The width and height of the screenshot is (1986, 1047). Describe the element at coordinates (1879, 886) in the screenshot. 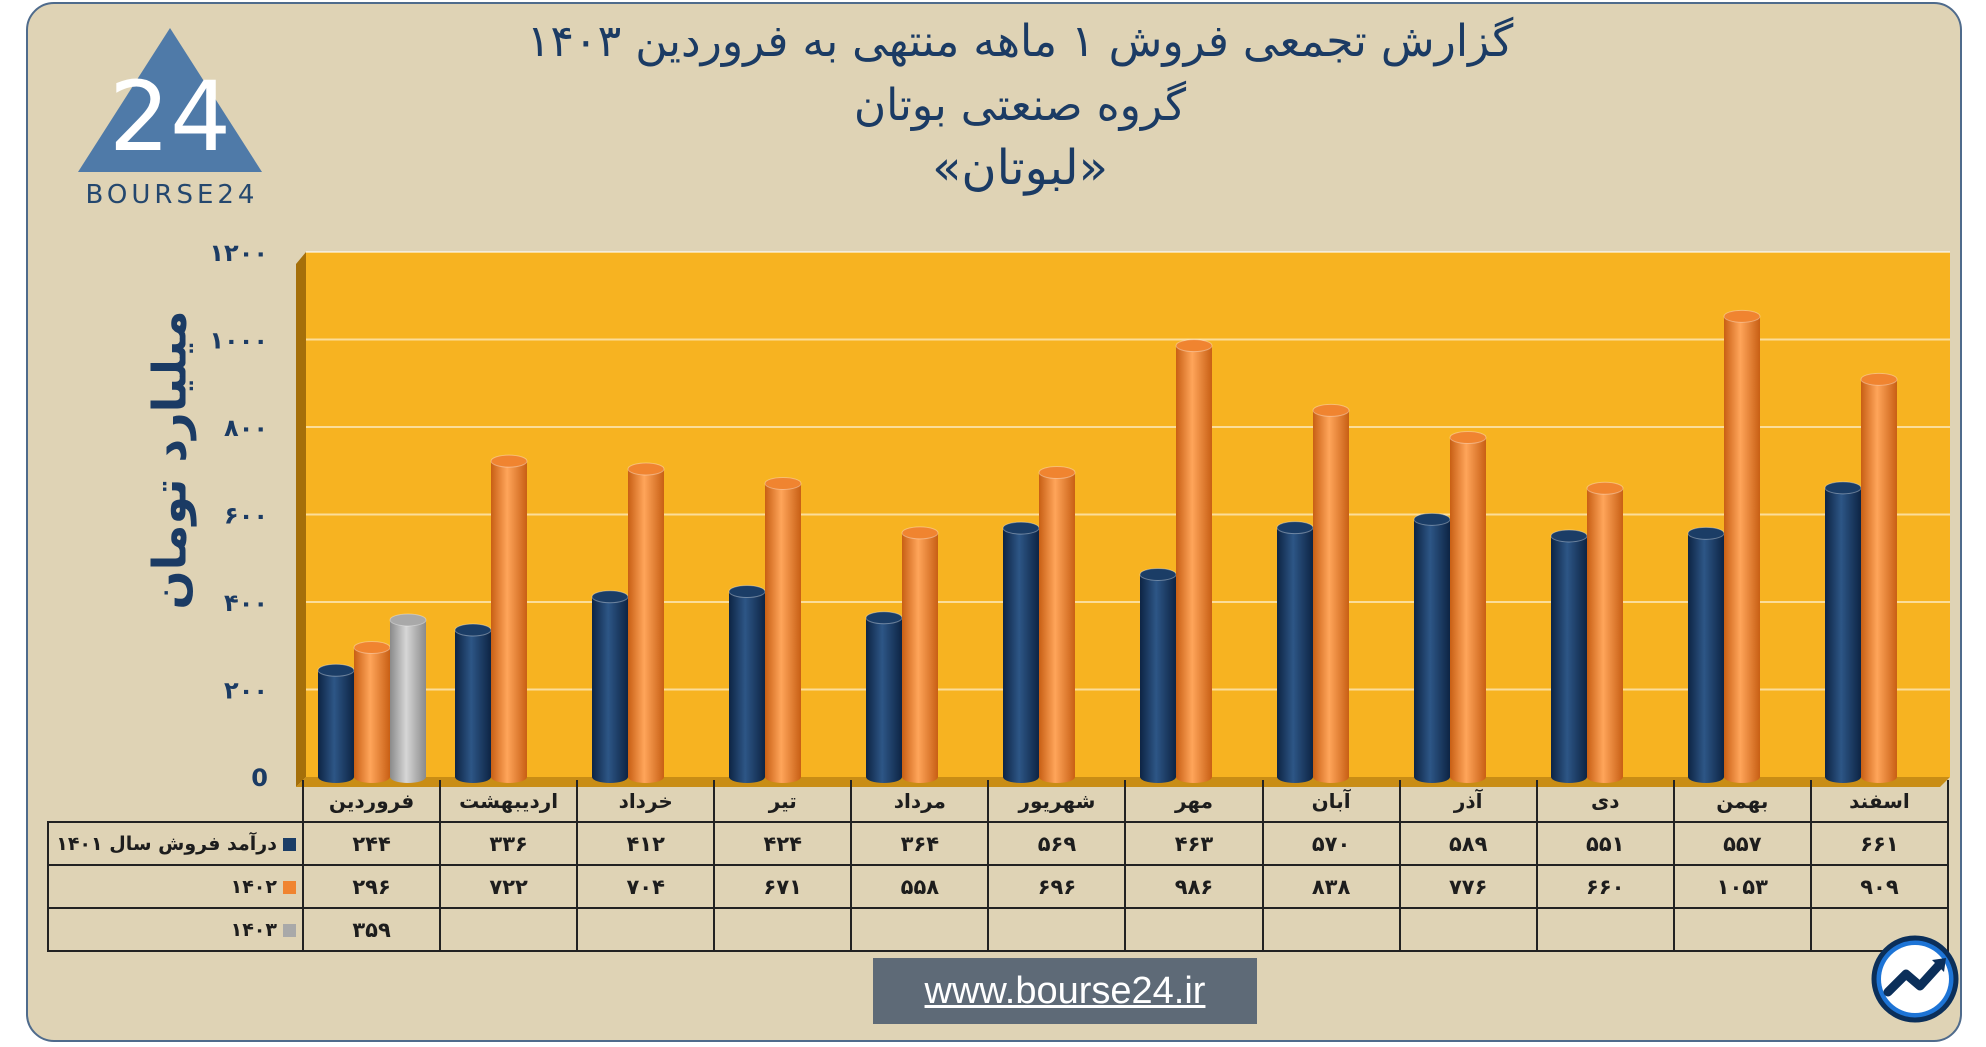

I see `data-label: ۹۰۹` at that location.